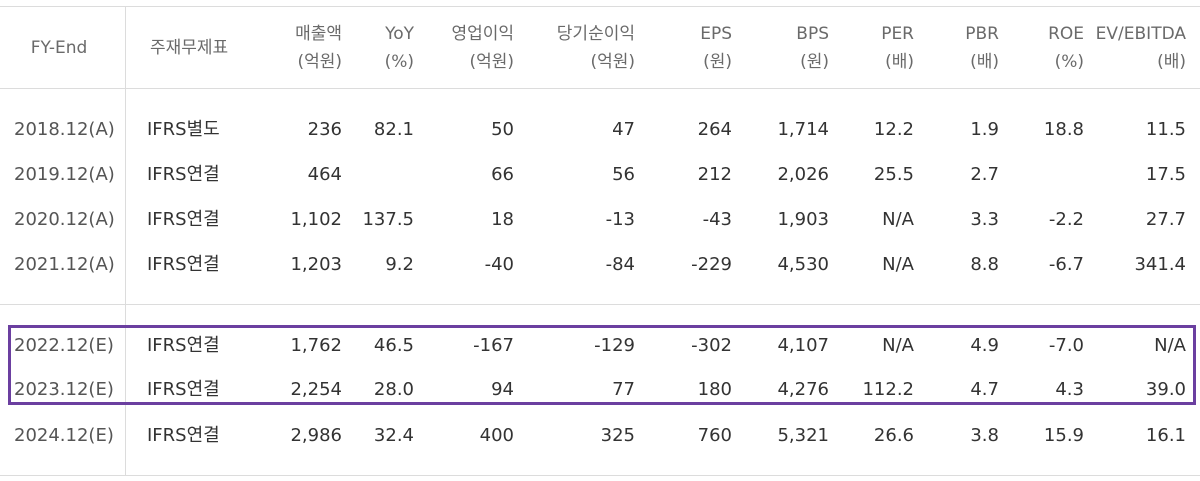 This screenshot has width=1200, height=481. I want to click on sales-cell: 236, so click(324, 129).